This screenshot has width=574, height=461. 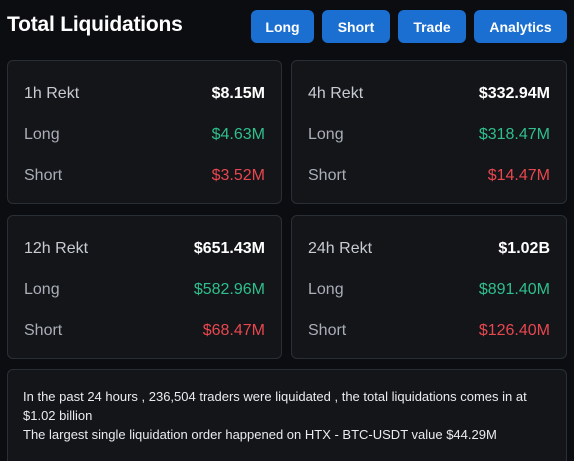 I want to click on long-value: $891.40M, so click(x=514, y=289).